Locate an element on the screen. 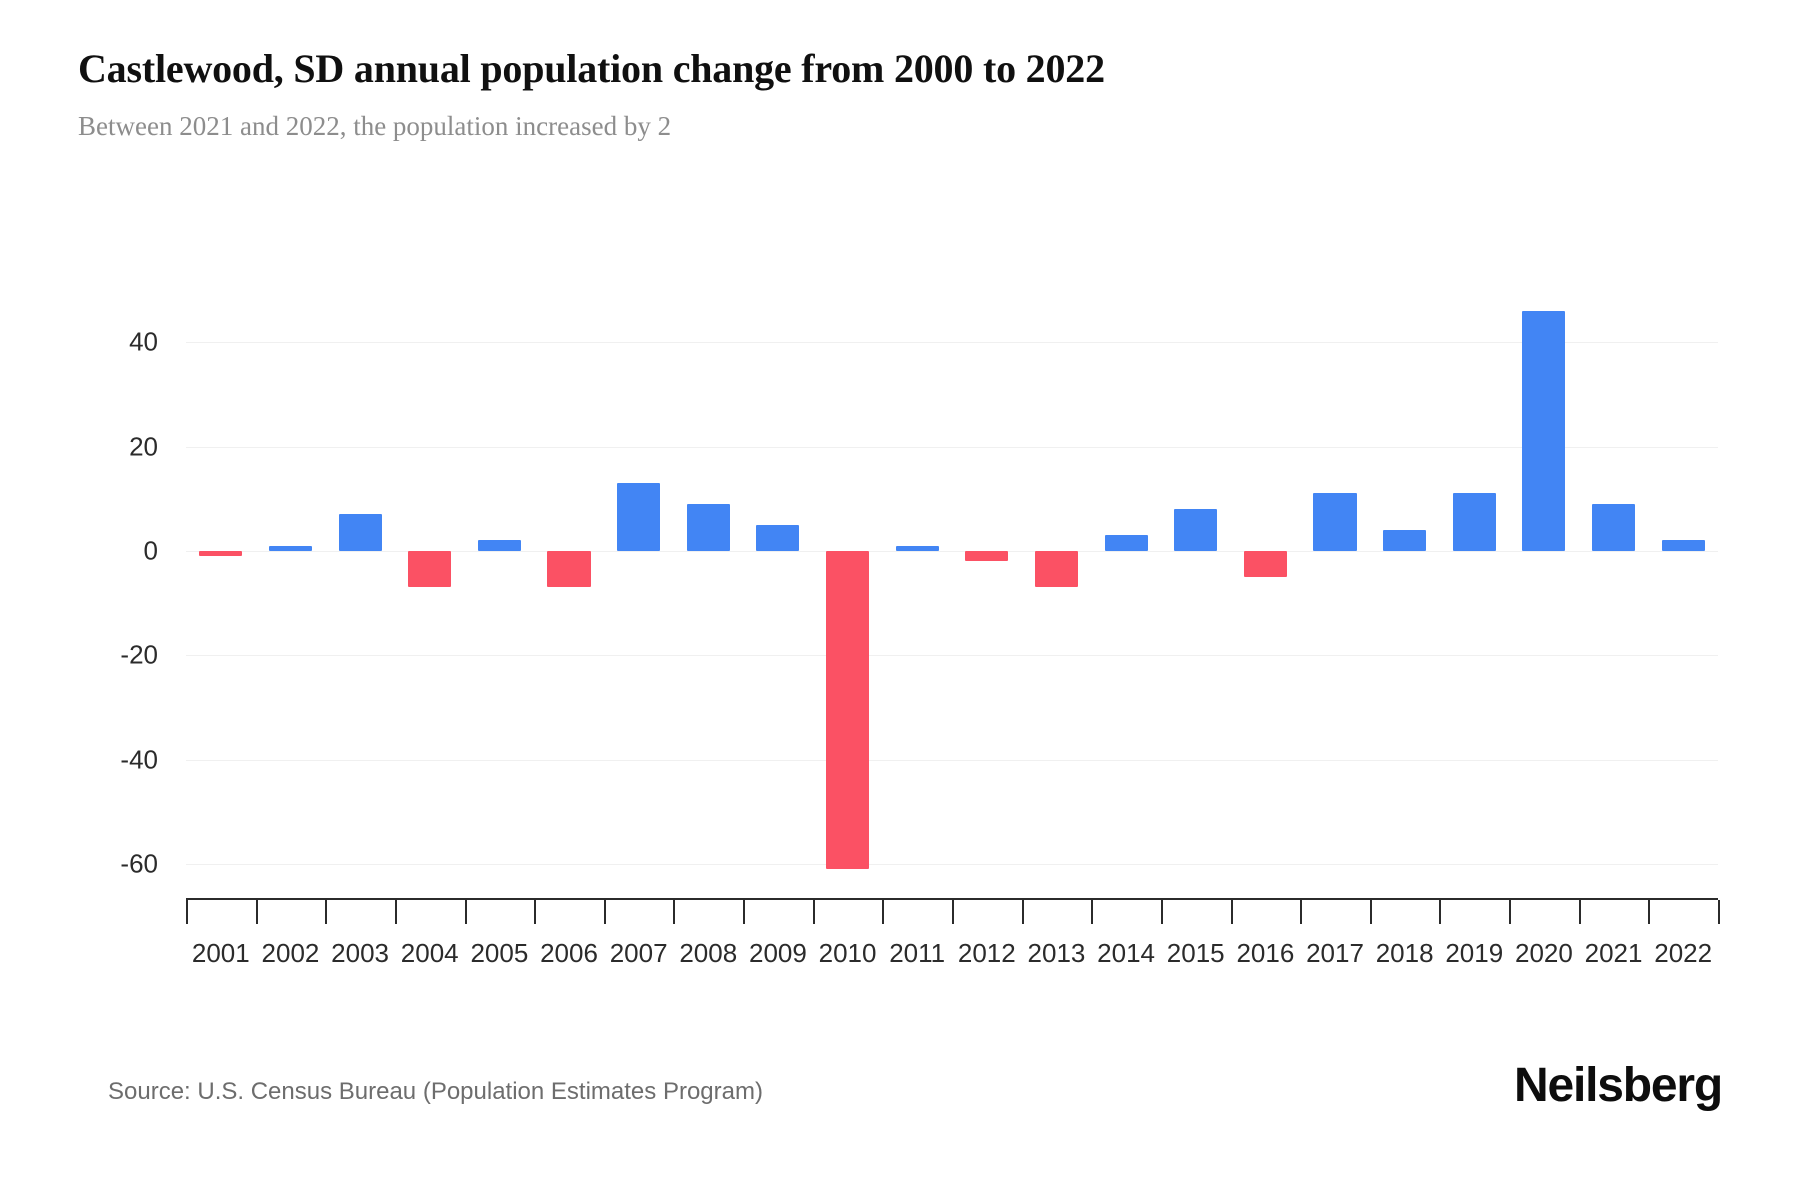 This screenshot has width=1800, height=1200. bar-2006 is located at coordinates (569, 569).